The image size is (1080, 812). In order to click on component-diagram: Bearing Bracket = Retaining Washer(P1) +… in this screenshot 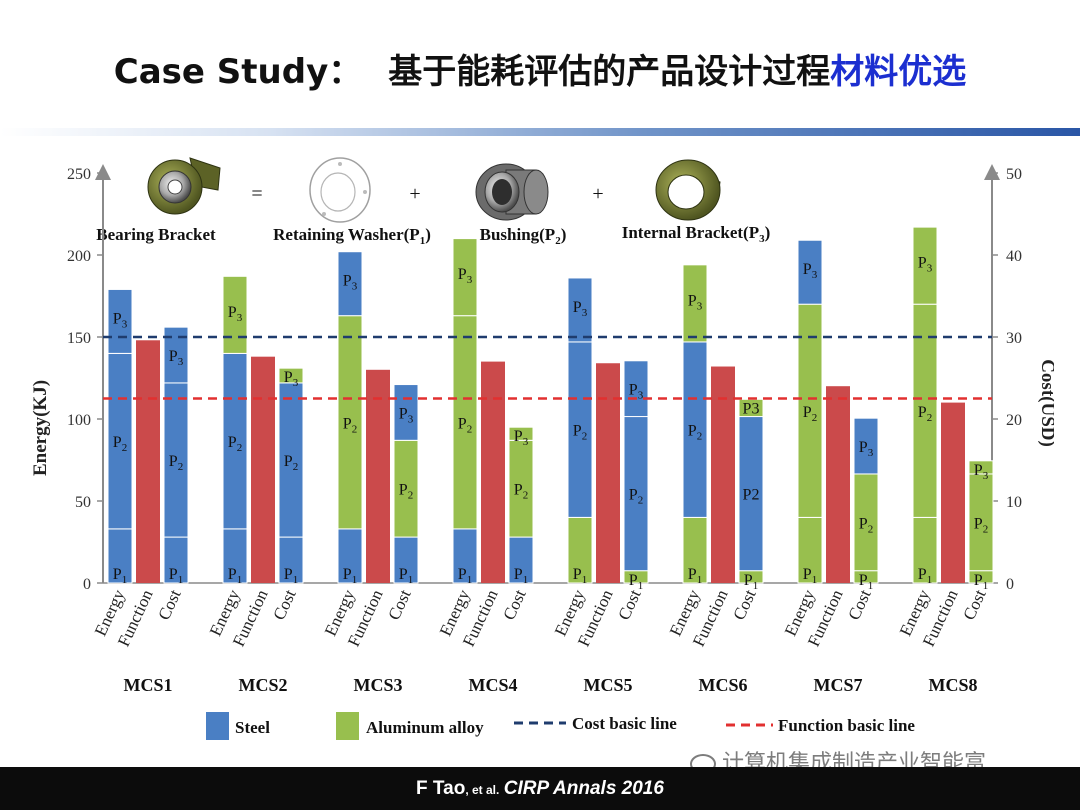, I will do `click(433, 202)`.